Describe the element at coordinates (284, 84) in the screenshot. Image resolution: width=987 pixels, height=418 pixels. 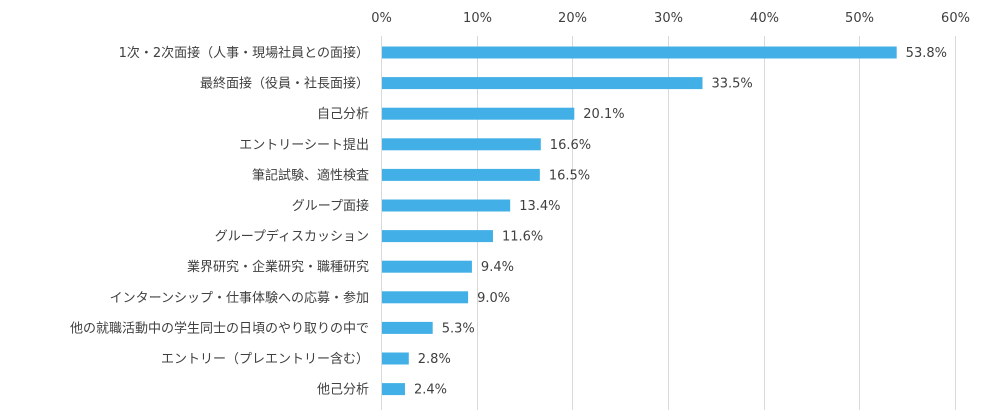
I see `category-label: 最終面接（役員・社長面接）` at that location.